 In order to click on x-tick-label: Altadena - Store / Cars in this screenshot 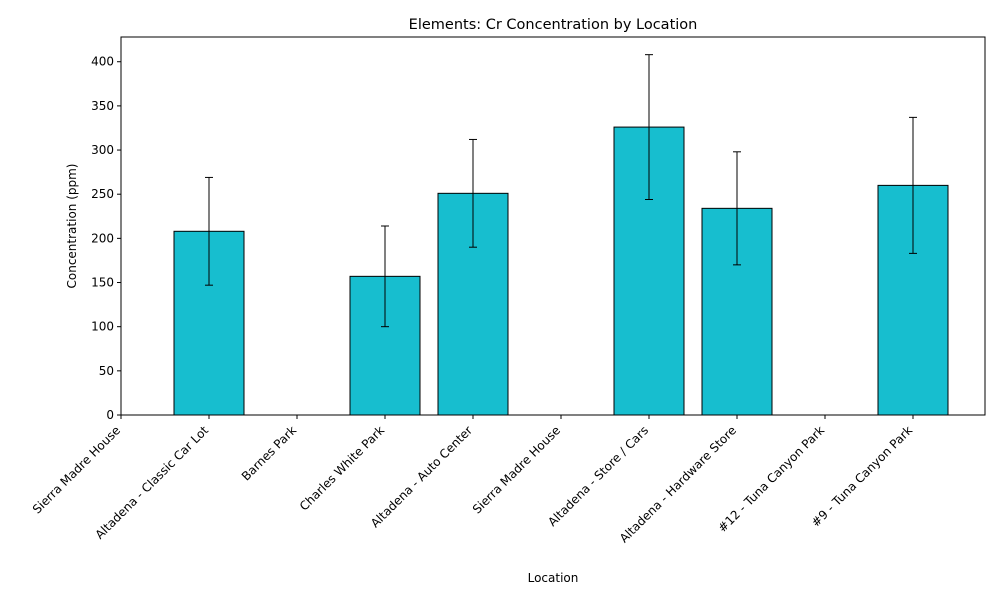, I will do `click(598, 476)`.